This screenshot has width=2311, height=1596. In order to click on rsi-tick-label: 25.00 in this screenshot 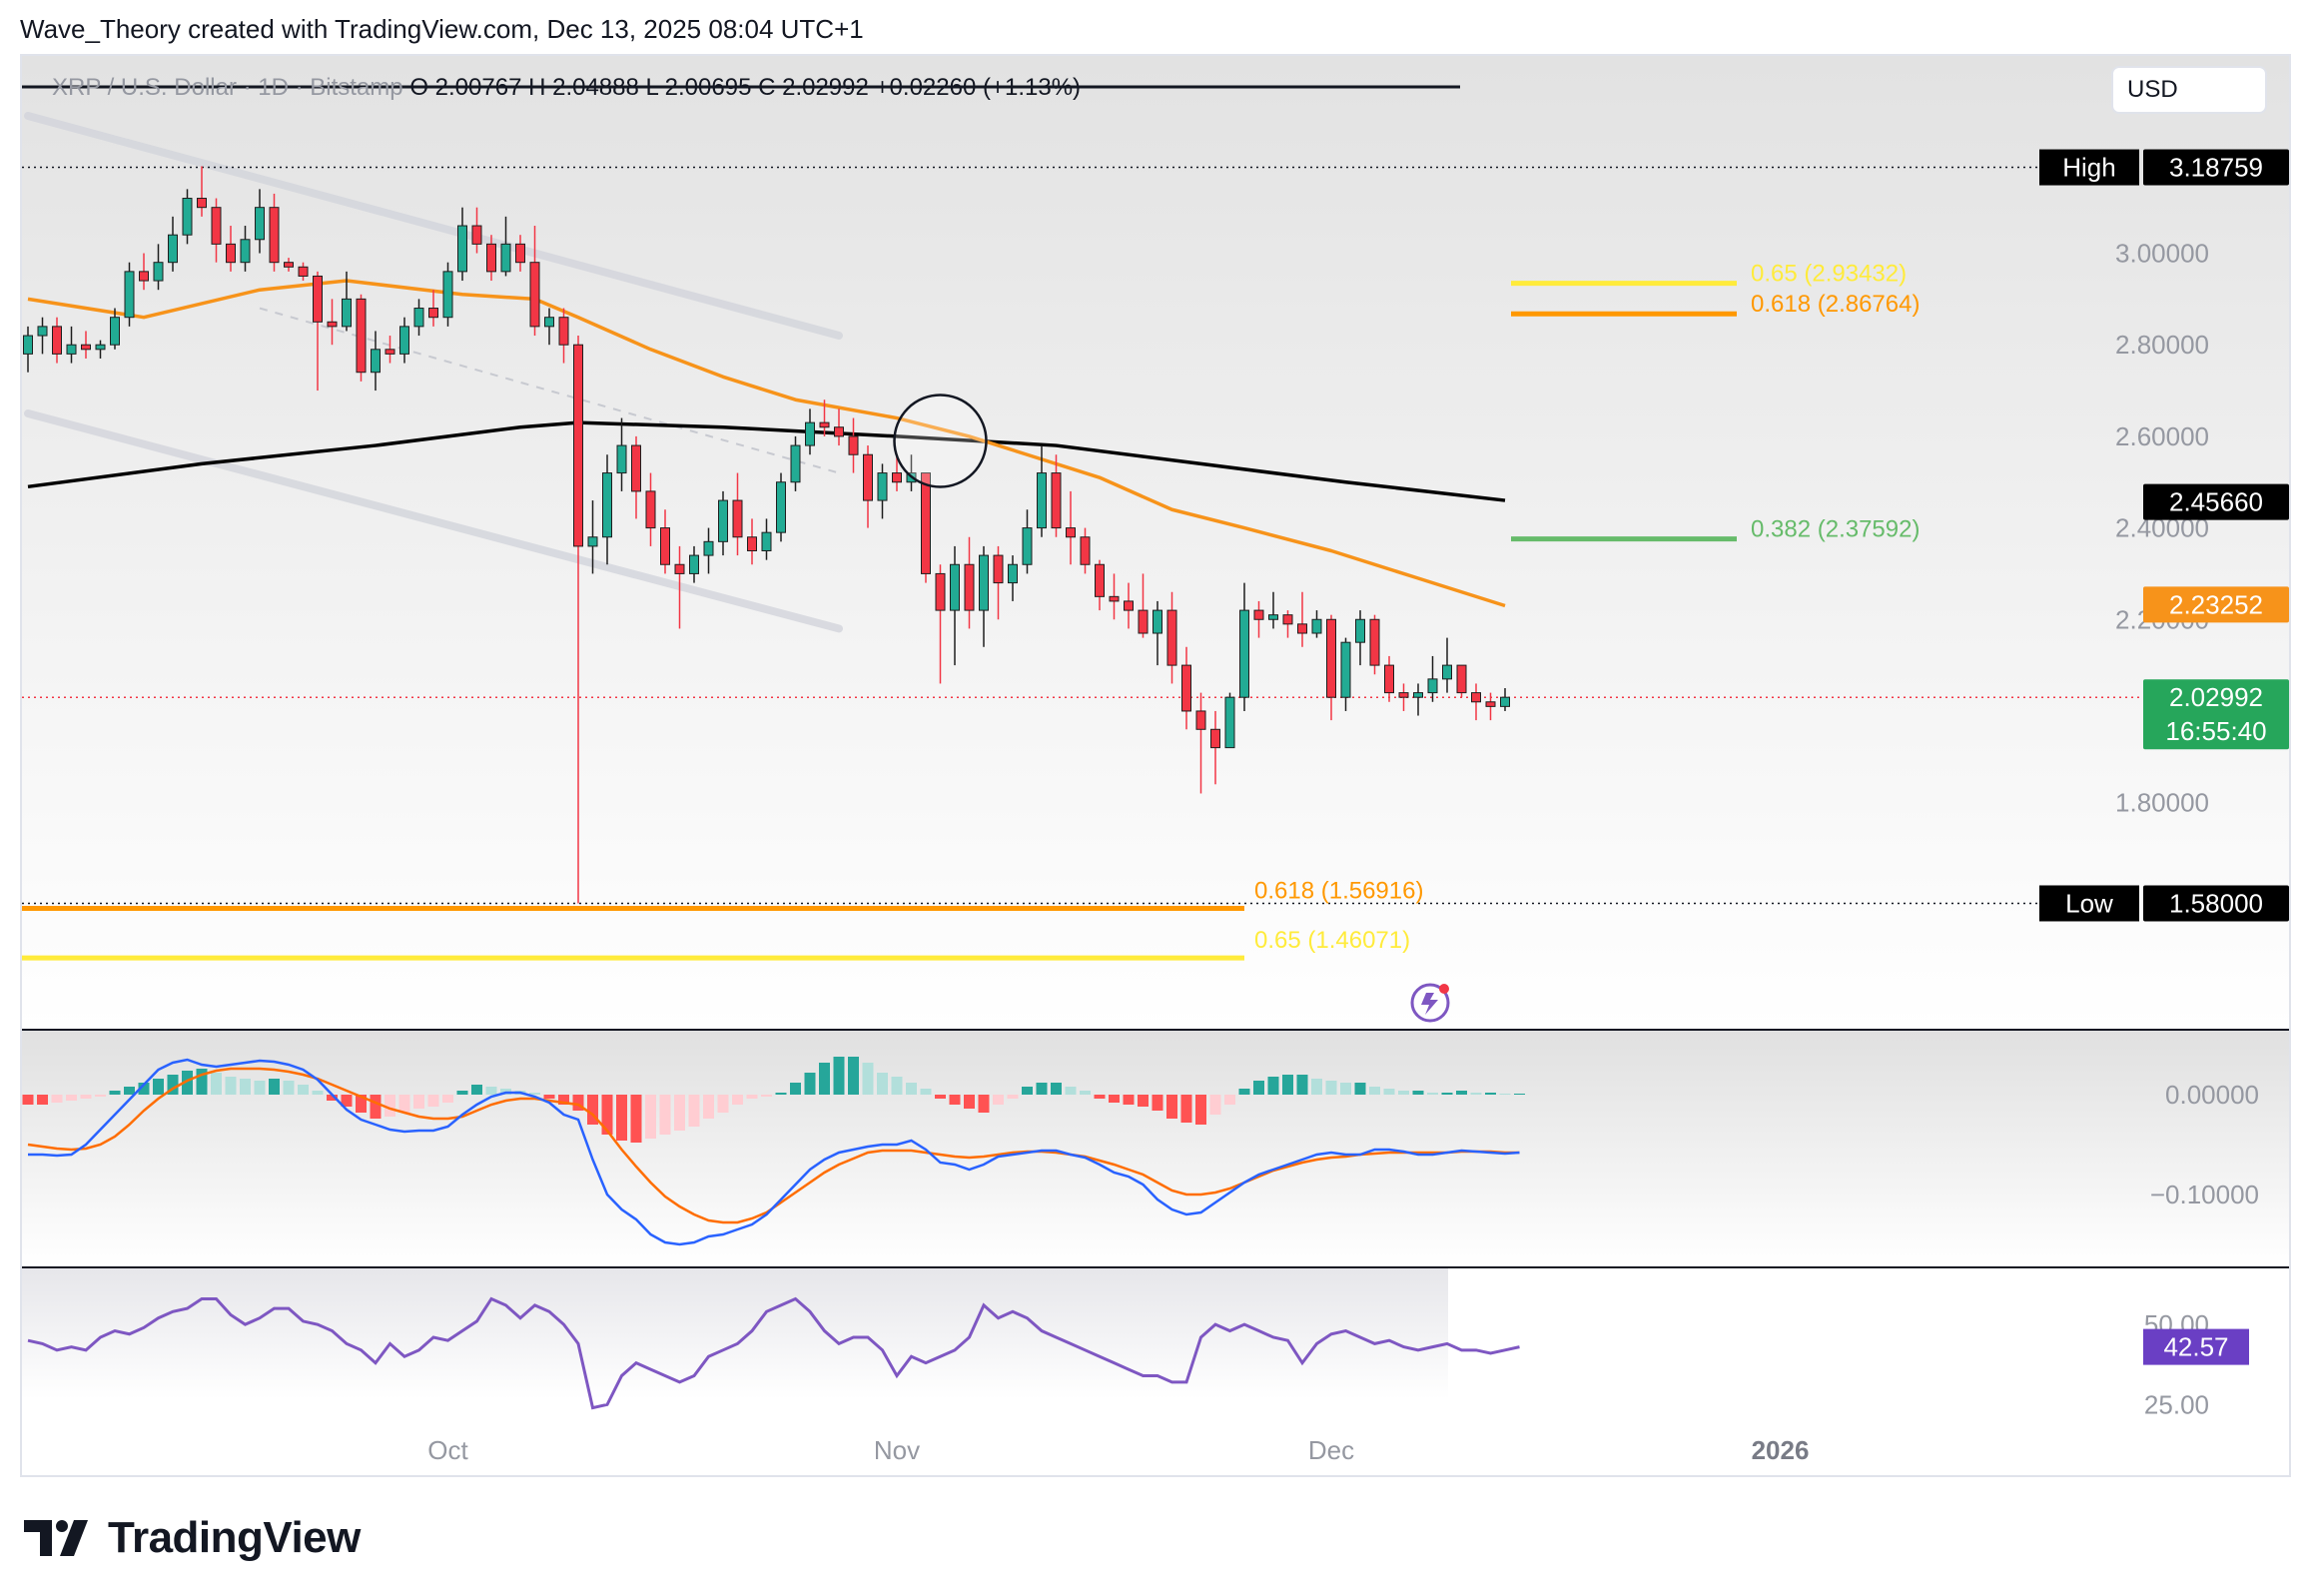, I will do `click(2176, 1404)`.